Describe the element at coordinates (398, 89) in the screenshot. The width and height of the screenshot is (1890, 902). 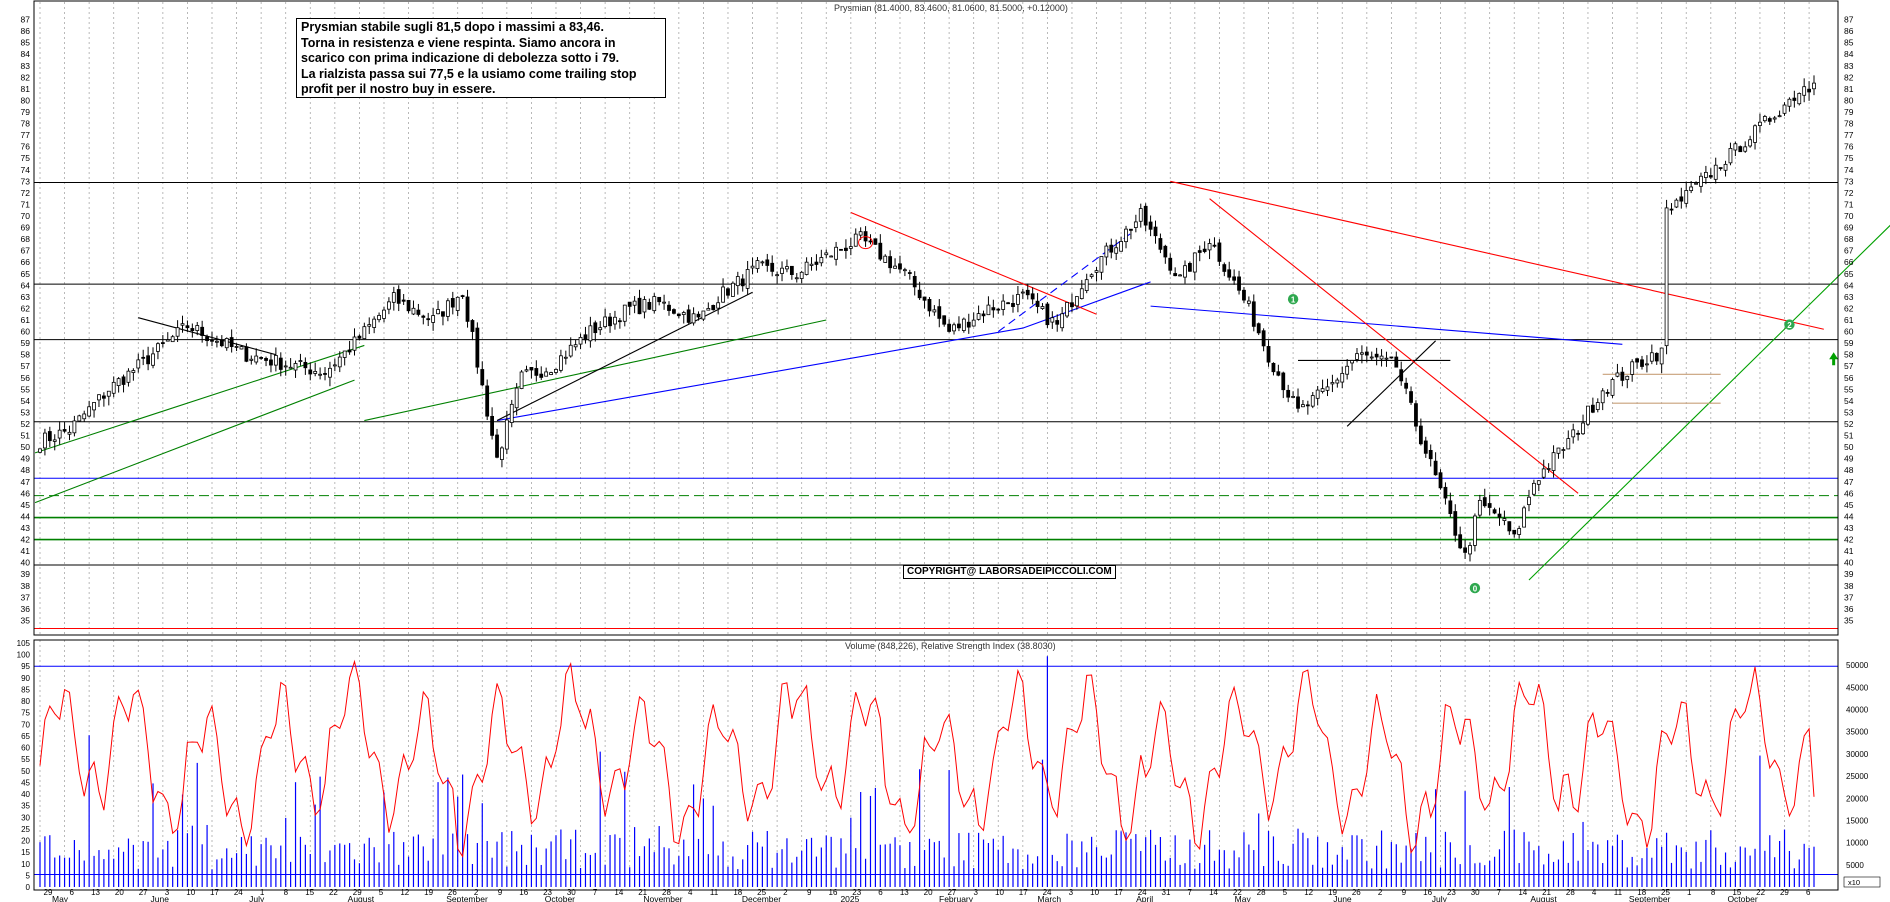
I see `comment-line-5: profit per il nostro buy in essere.` at that location.